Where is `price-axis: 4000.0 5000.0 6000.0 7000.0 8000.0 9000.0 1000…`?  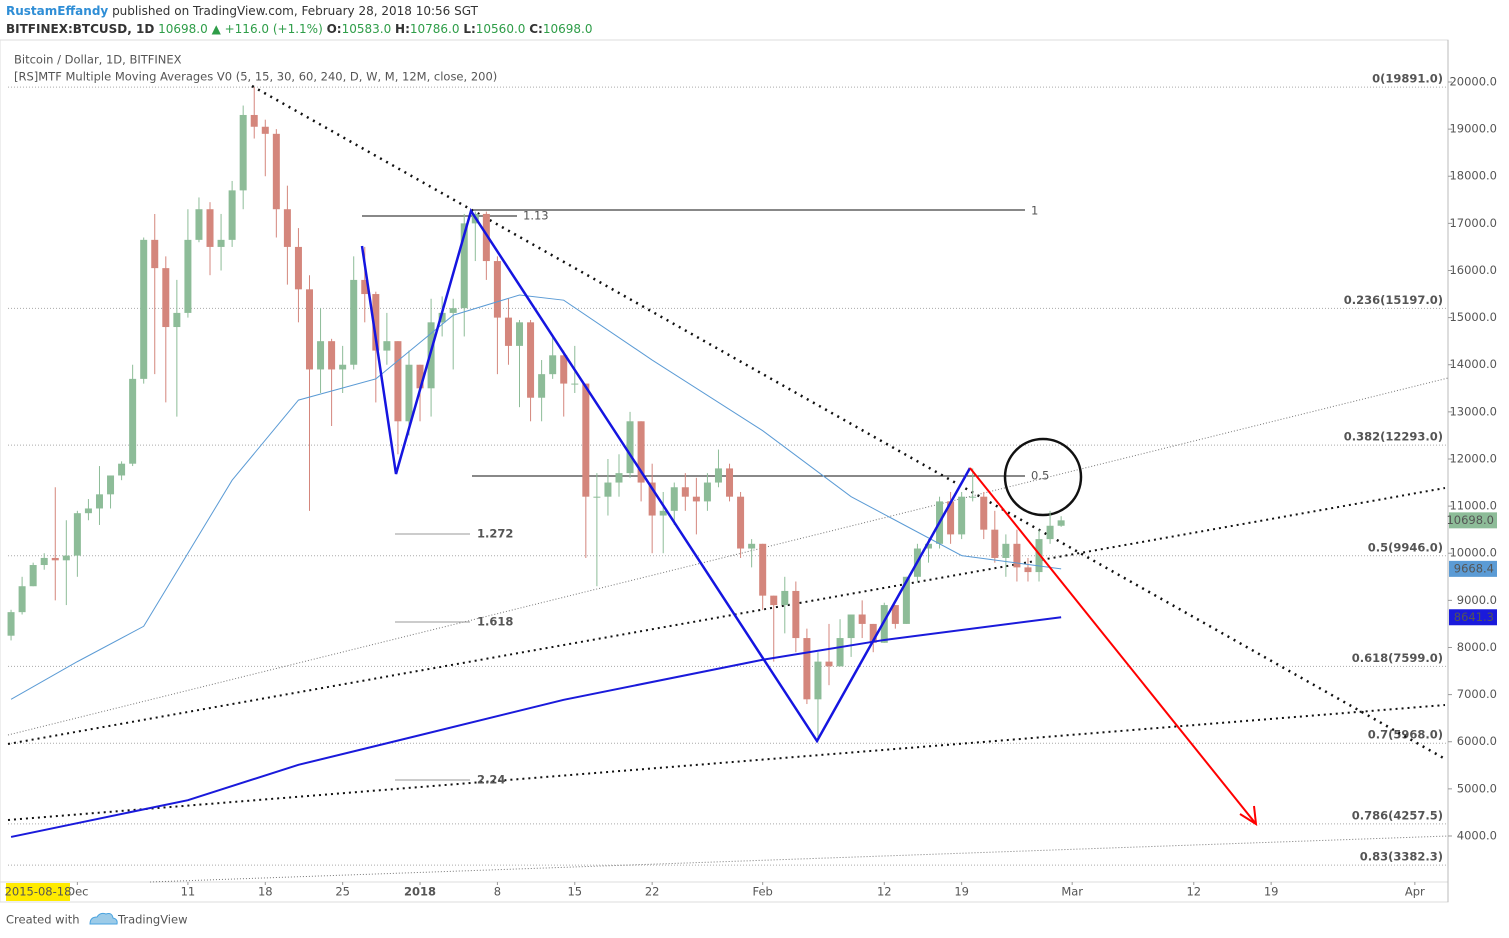
price-axis: 4000.0 5000.0 6000.0 7000.0 8000.0 9000.0 1000… is located at coordinates (1471, 458).